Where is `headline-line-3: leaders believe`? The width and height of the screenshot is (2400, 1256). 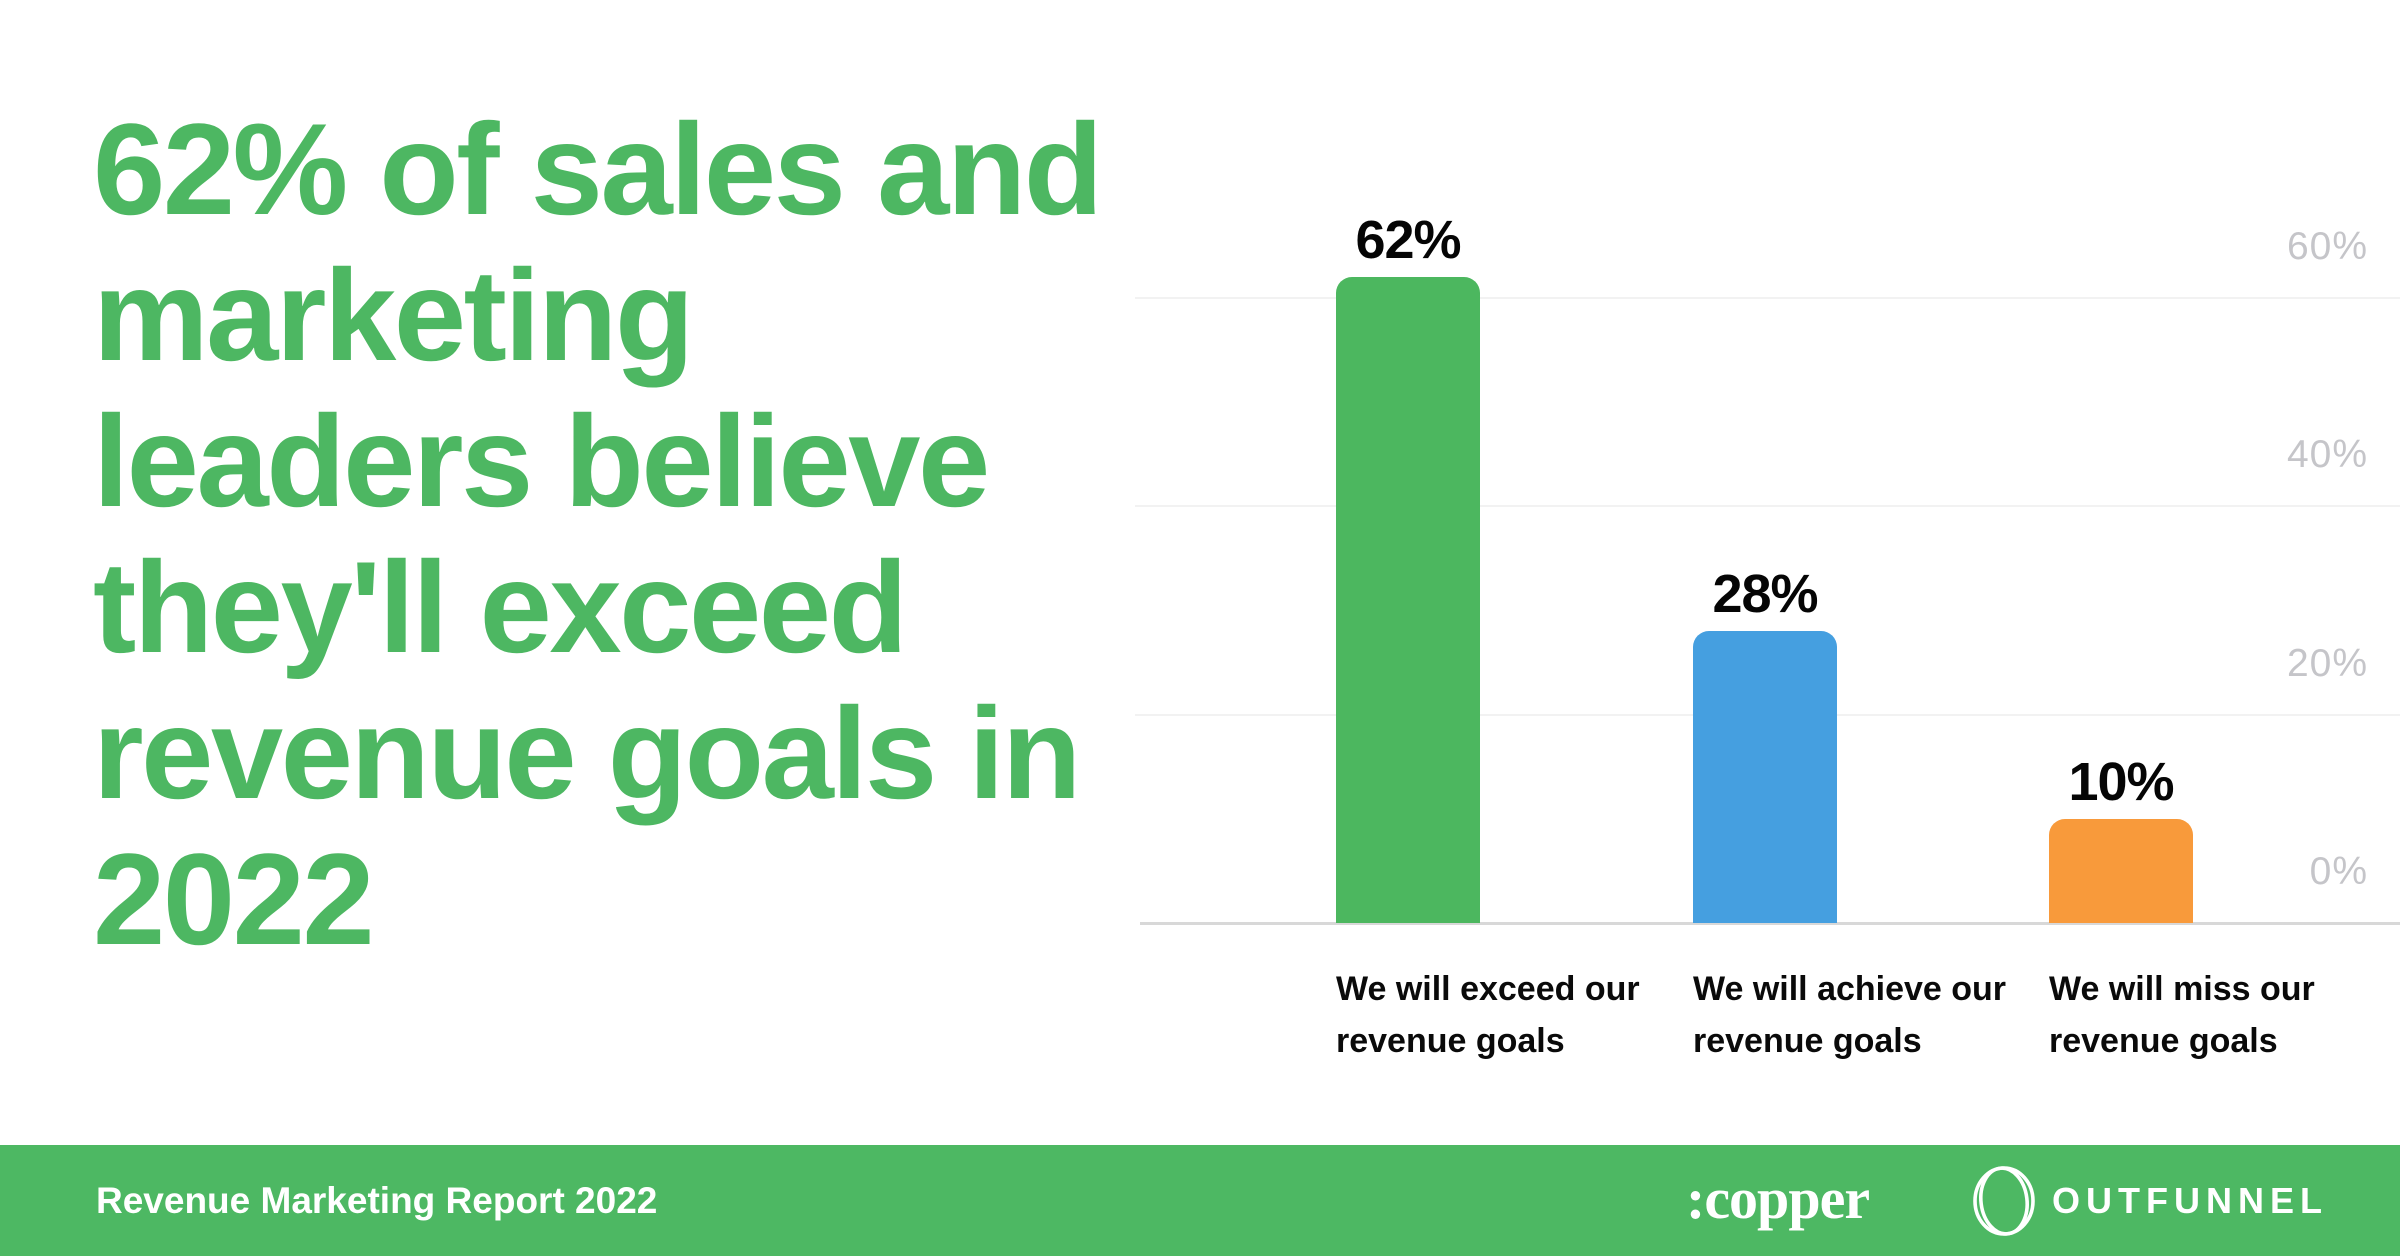 headline-line-3: leaders believe is located at coordinates (541, 461).